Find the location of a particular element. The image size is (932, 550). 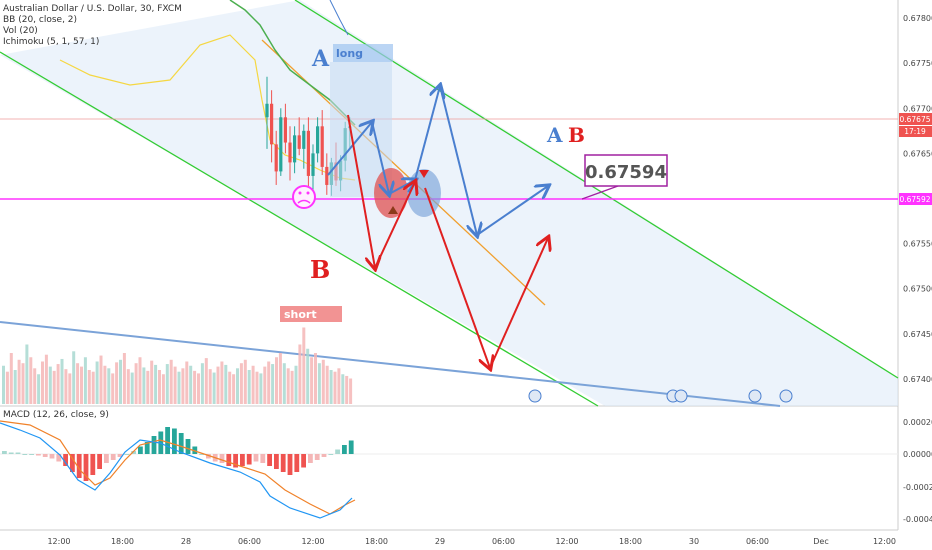

macd-tick-label: -0.00040 is located at coordinates (917, 519).